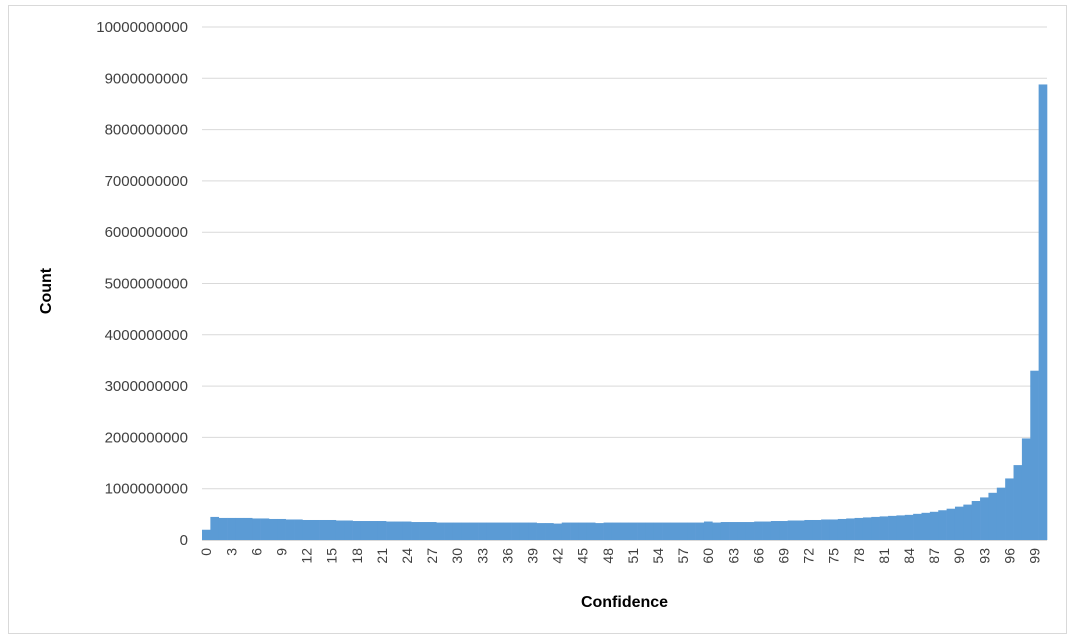  Describe the element at coordinates (457, 556) in the screenshot. I see `x-tick-label: 30` at that location.